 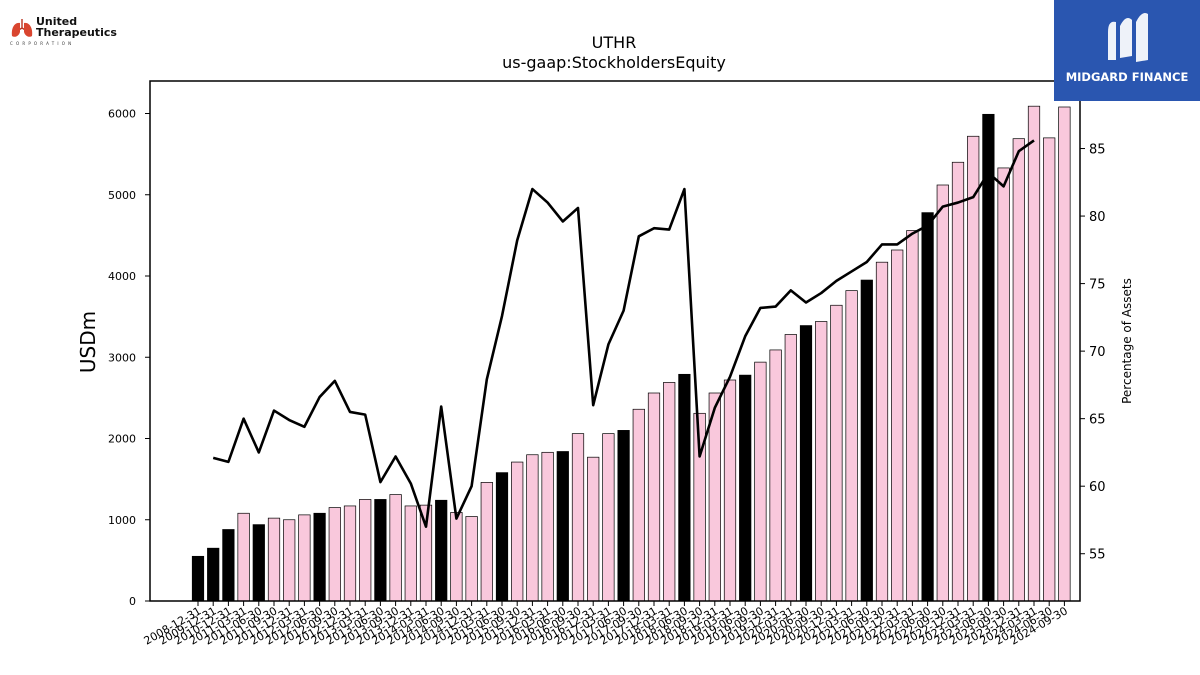 I want to click on y-tick-label: 6000, so click(x=122, y=114).